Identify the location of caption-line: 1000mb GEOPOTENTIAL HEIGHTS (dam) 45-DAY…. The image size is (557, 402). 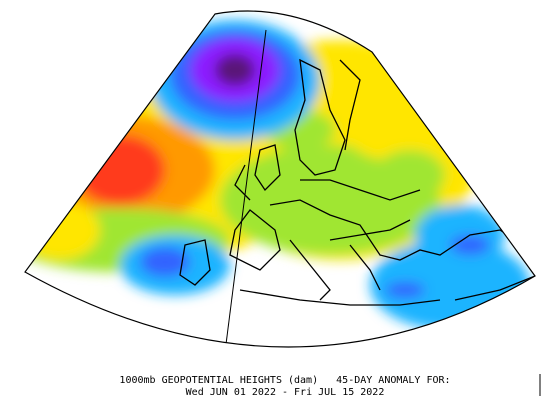
(284, 380).